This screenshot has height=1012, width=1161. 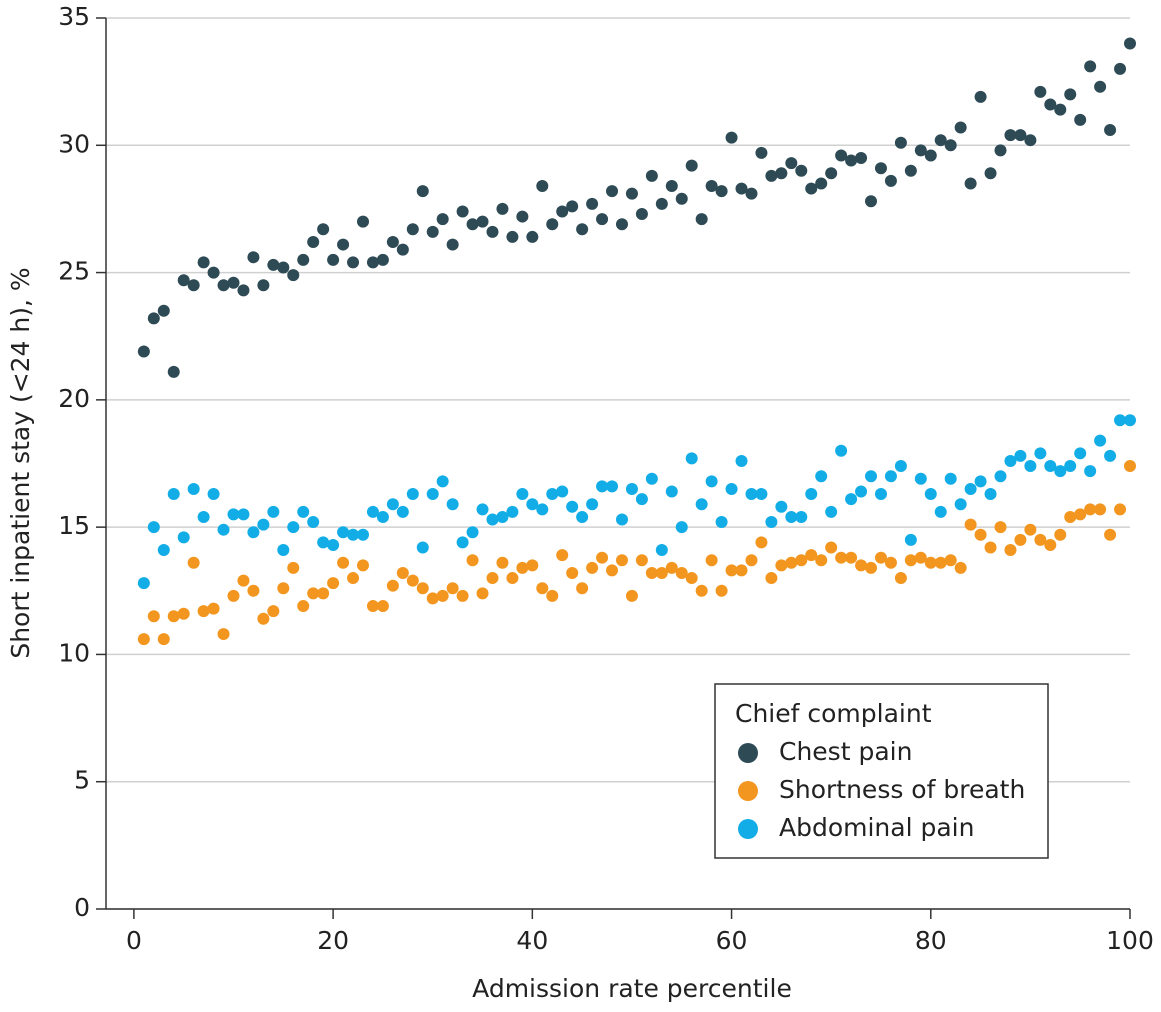 I want to click on legend-marker, so click(x=748, y=791).